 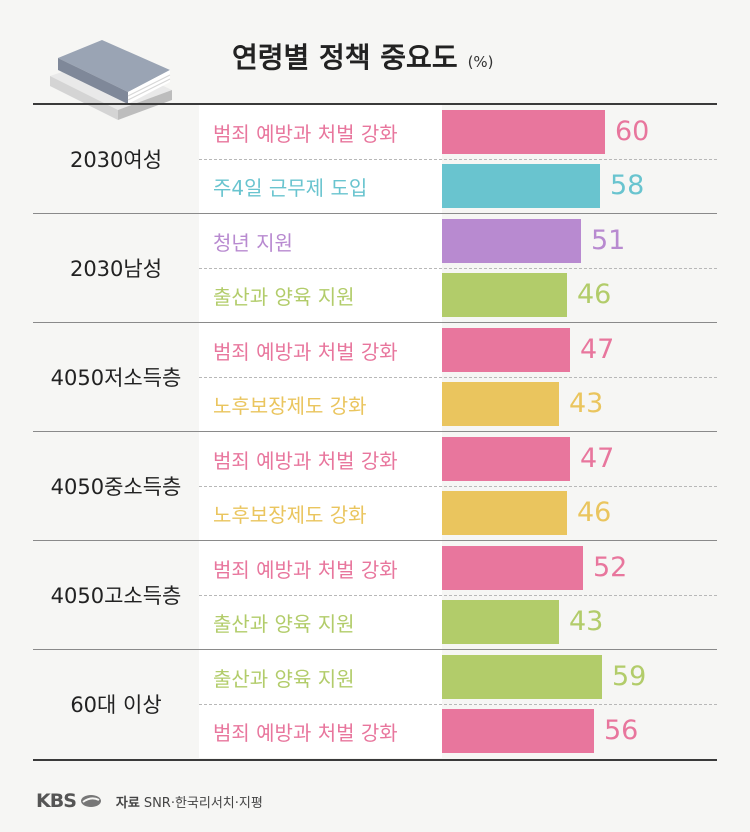 I want to click on group: 60대 이상 출산과 양육 지원 59 범죄 예방과 처벌 강화 56, so click(x=375, y=704).